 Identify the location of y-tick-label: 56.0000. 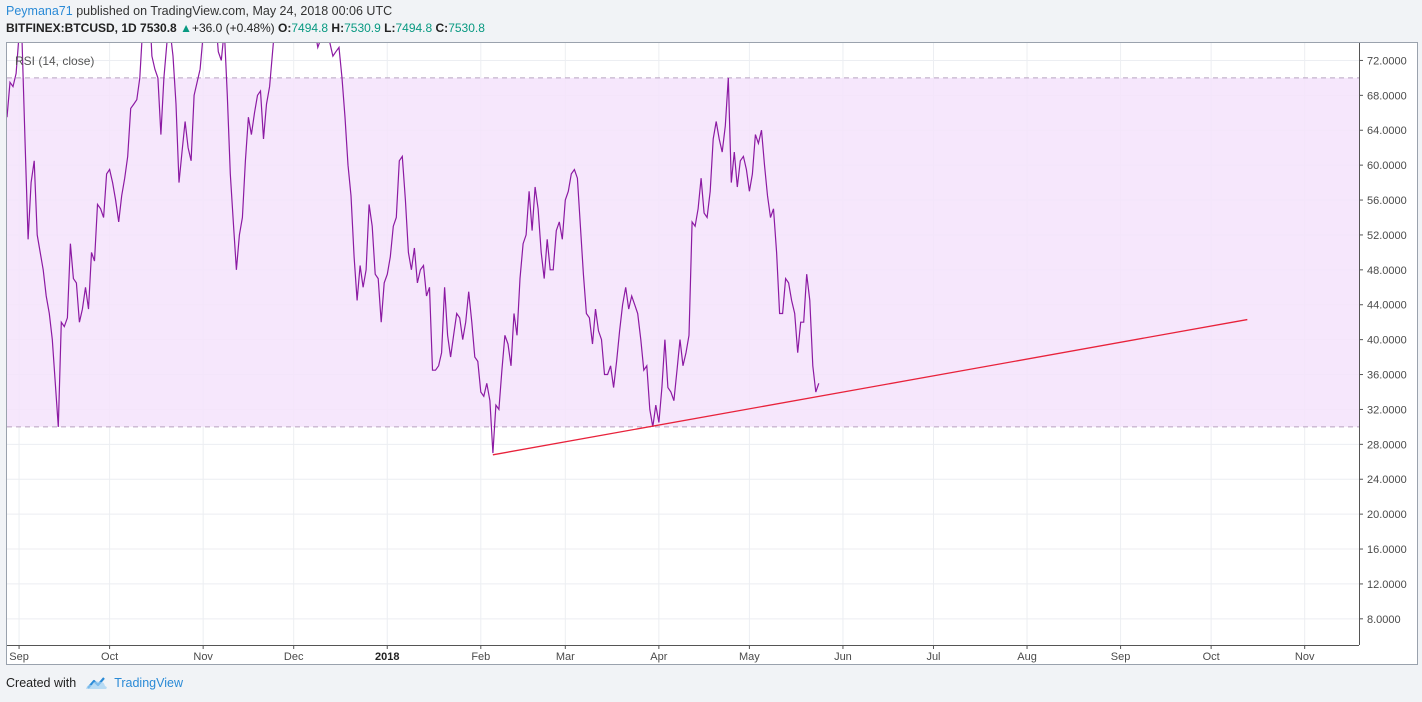
(1387, 201).